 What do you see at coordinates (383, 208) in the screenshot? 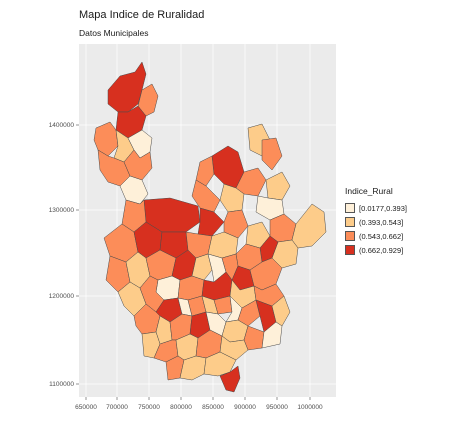
I see `legend-label: [0.0177,0.393]` at bounding box center [383, 208].